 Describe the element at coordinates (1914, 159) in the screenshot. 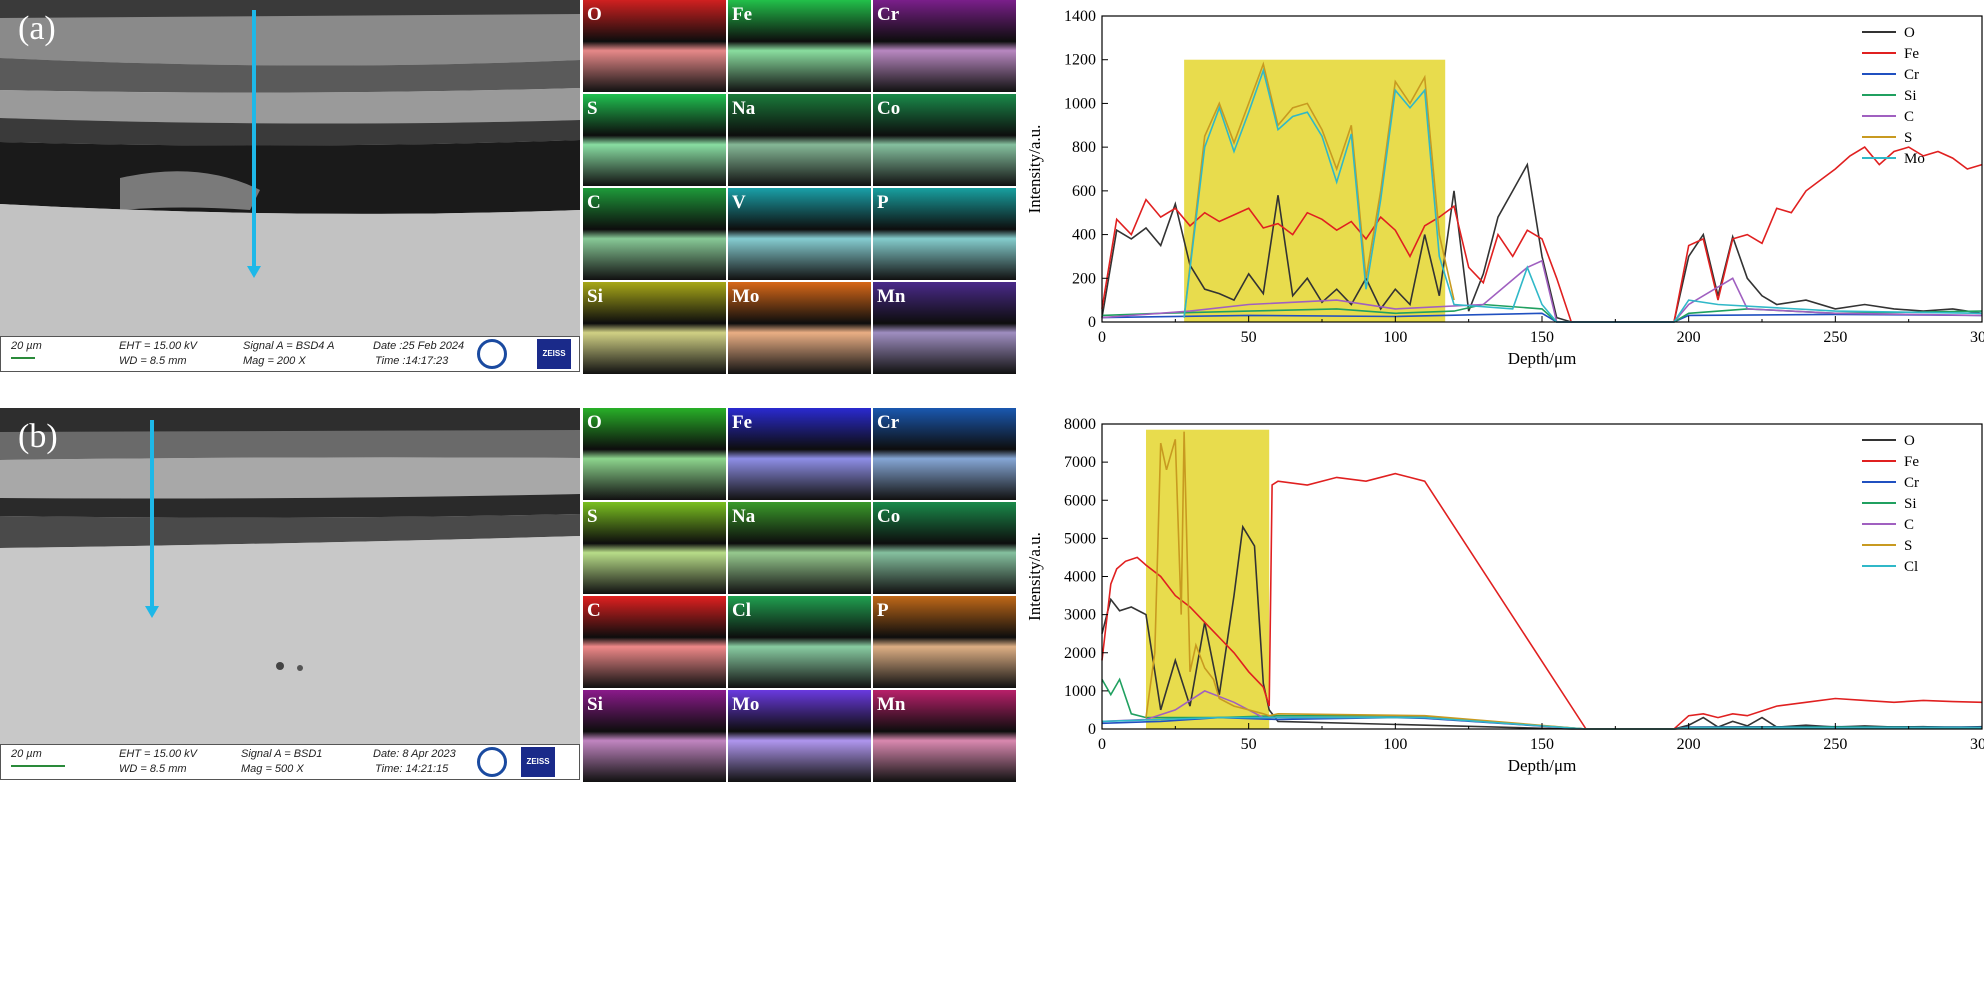

I see `legend-label-mo: Mo` at that location.